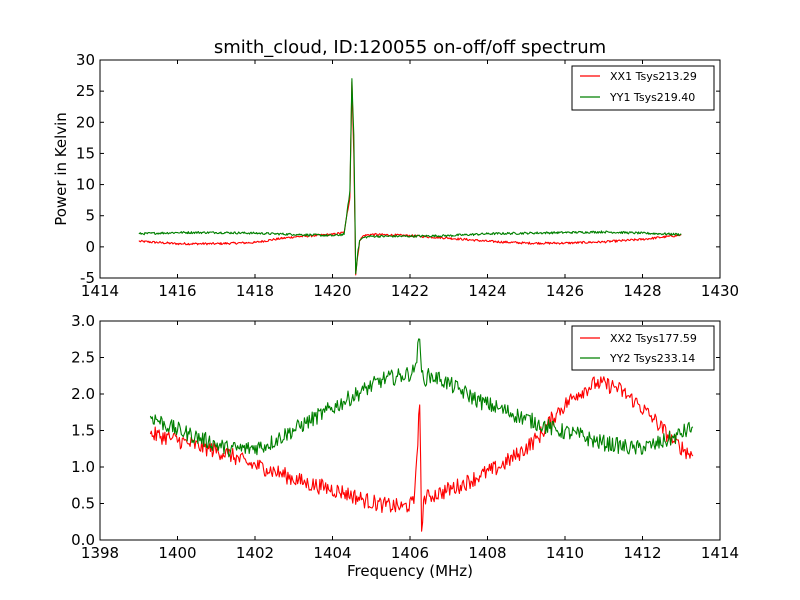 The height and width of the screenshot is (600, 800). Describe the element at coordinates (83, 467) in the screenshot. I see `bottom-y-tick-label: 1.0` at that location.